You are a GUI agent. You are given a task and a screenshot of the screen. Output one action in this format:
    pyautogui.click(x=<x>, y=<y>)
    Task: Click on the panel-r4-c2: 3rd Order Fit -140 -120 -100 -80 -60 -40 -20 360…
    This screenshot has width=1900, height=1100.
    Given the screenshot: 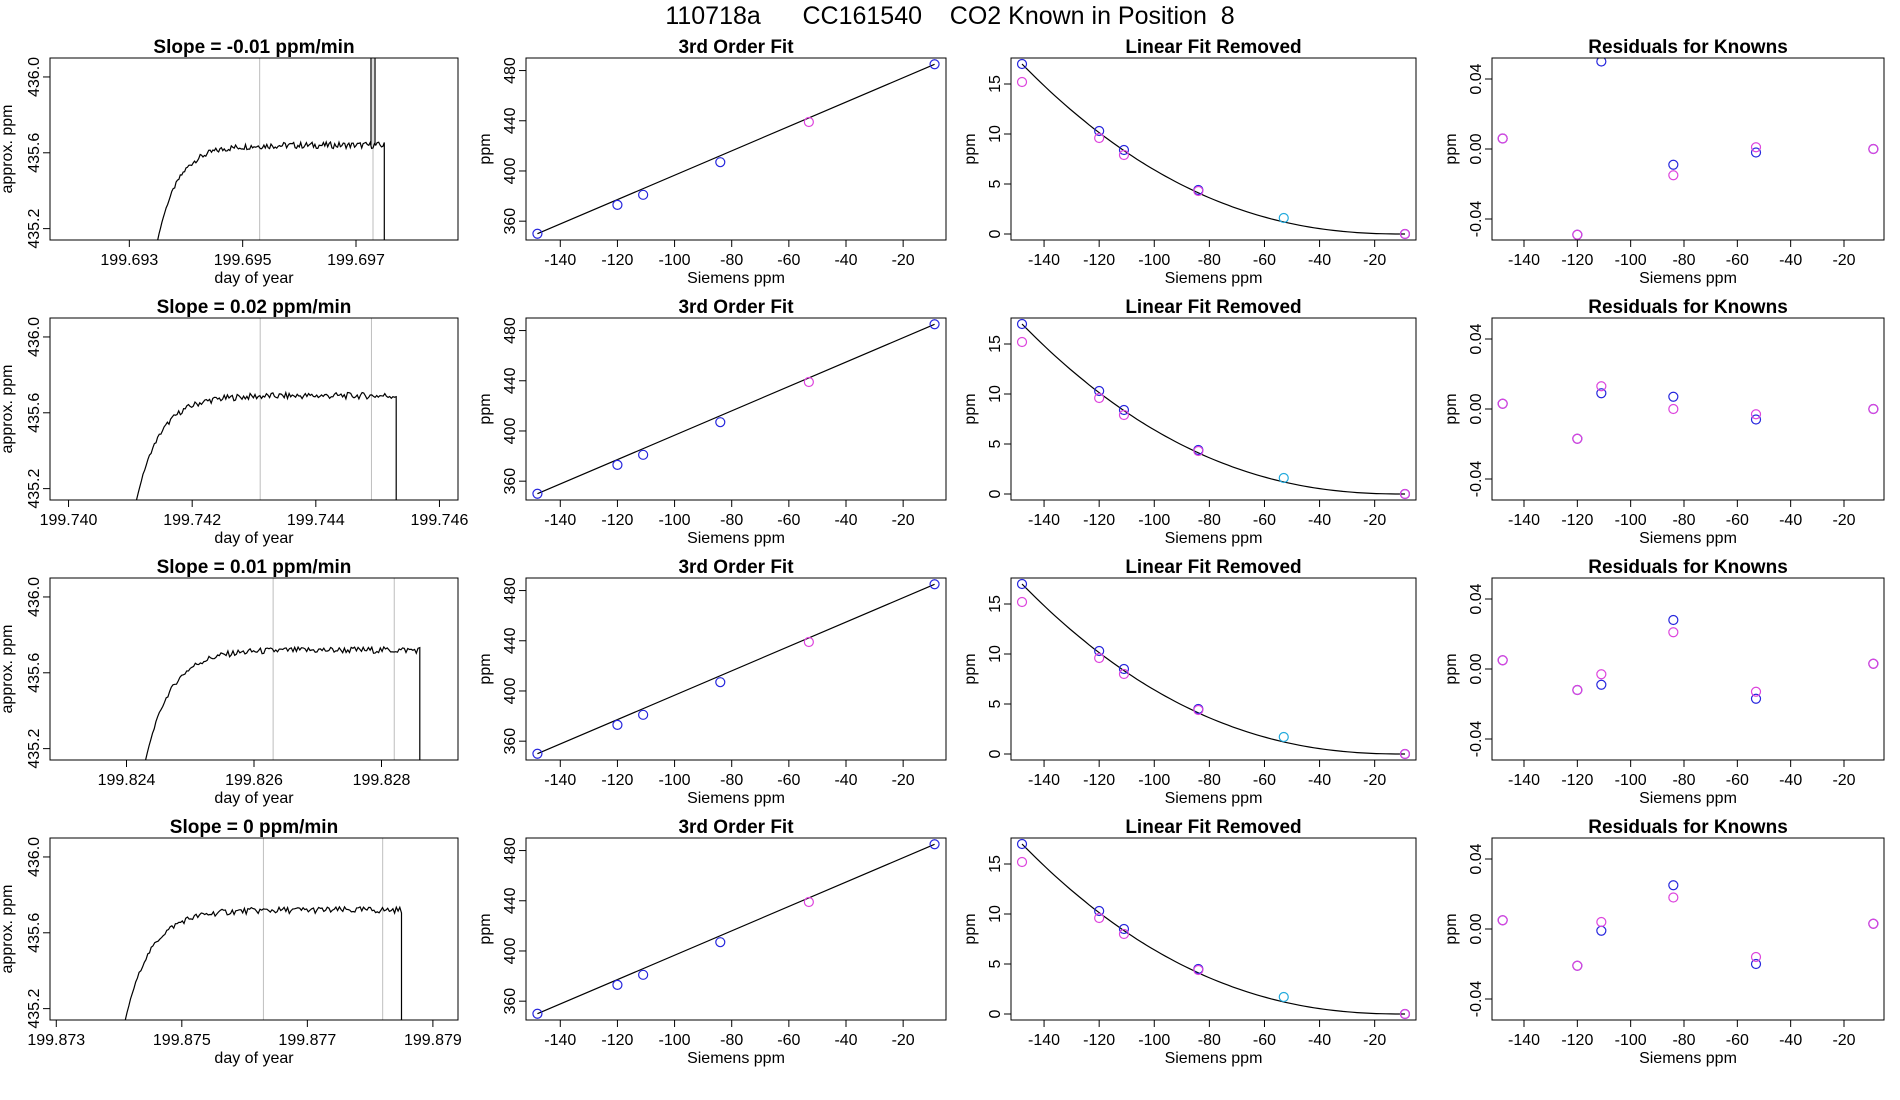 What is the action you would take?
    pyautogui.click(x=712, y=942)
    